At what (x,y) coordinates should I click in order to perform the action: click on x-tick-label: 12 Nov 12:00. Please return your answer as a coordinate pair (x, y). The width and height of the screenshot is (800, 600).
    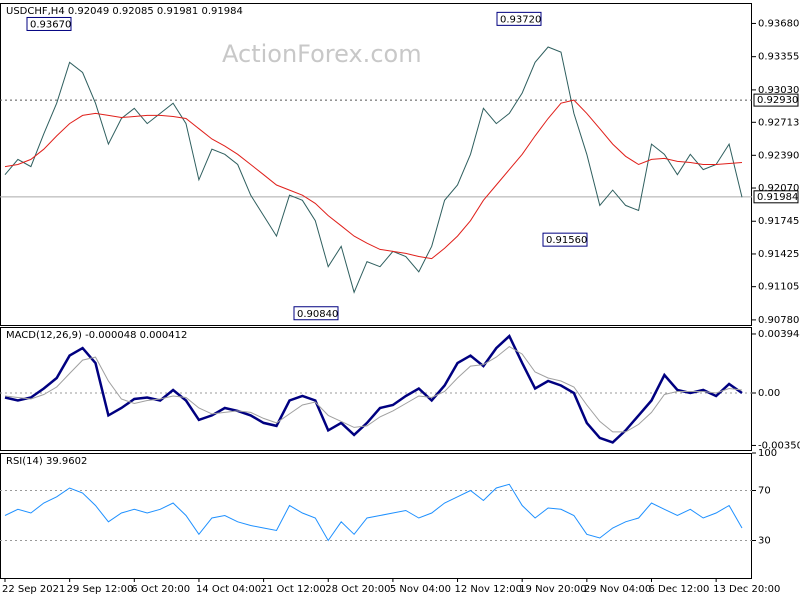
    Looking at the image, I should click on (488, 589).